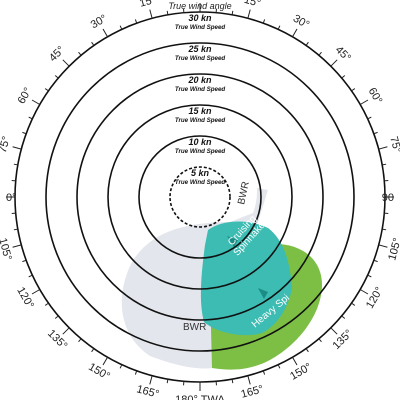  I want to click on speed-ring-label: 20 kn, so click(199, 80).